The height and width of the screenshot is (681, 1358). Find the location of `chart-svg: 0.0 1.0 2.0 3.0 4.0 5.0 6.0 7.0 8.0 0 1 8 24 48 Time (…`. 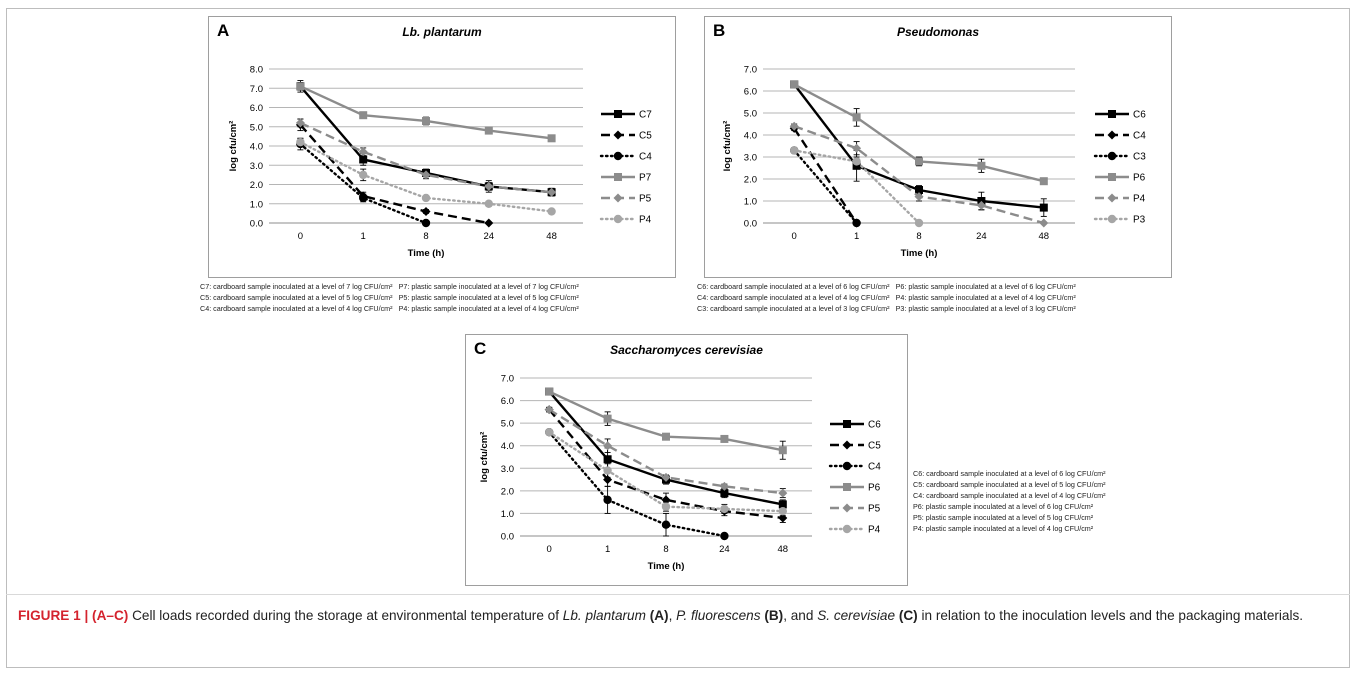

chart-svg: 0.0 1.0 2.0 3.0 4.0 5.0 6.0 7.0 8.0 0 1 8 24 48 Time (… is located at coordinates (440, 162).